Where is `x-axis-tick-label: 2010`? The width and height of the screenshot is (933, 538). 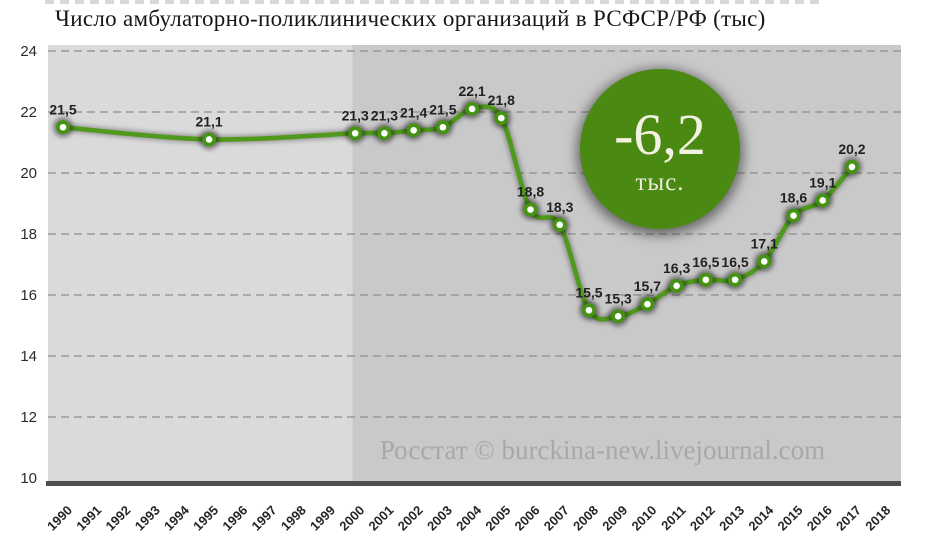 x-axis-tick-label: 2010 is located at coordinates (643, 518).